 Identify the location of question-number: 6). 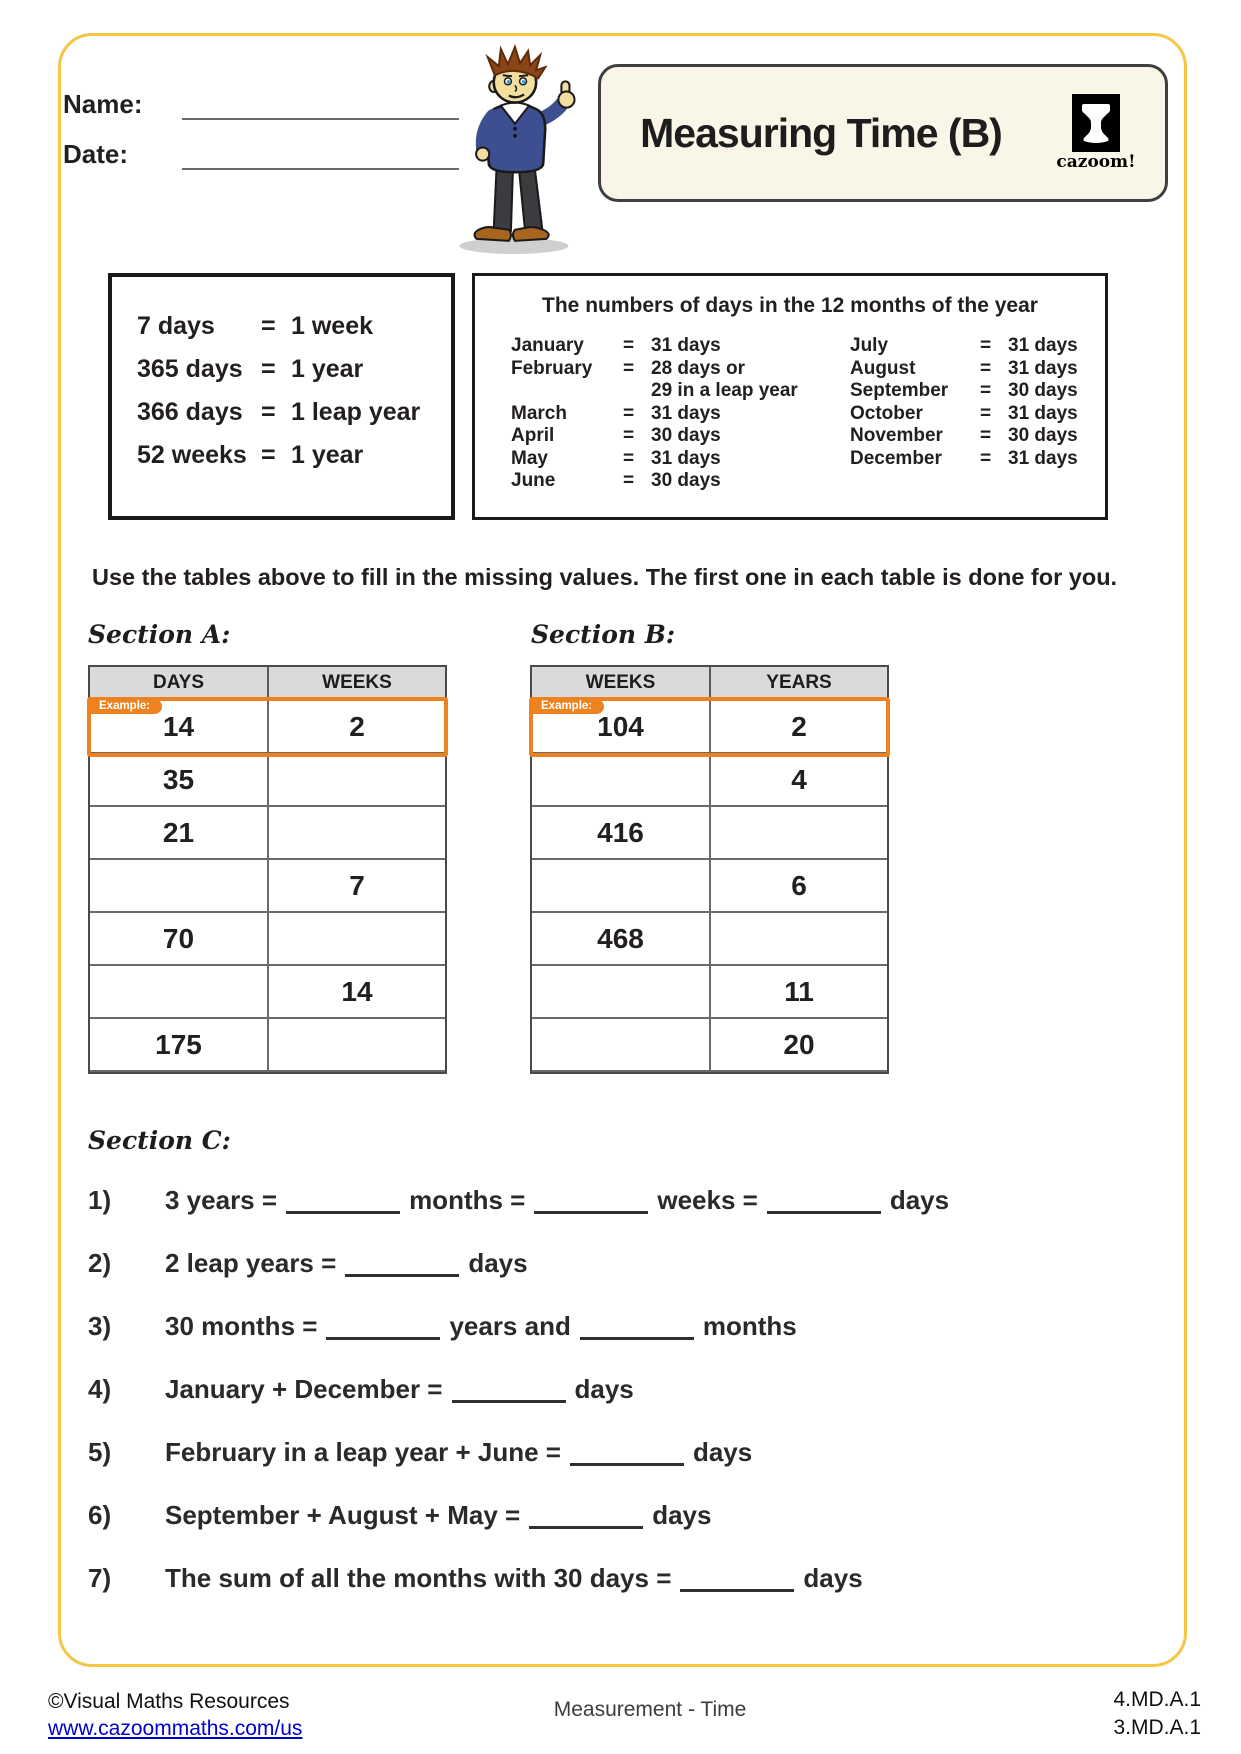
(100, 1515).